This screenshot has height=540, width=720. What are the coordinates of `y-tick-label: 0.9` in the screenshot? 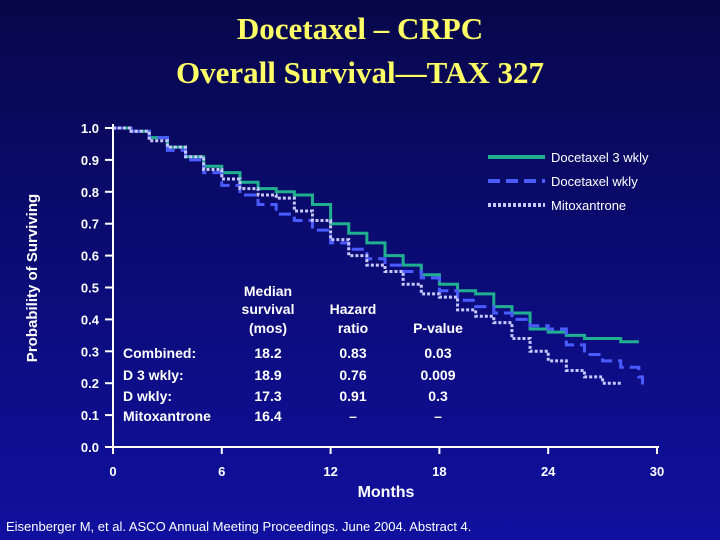 It's located at (90, 160).